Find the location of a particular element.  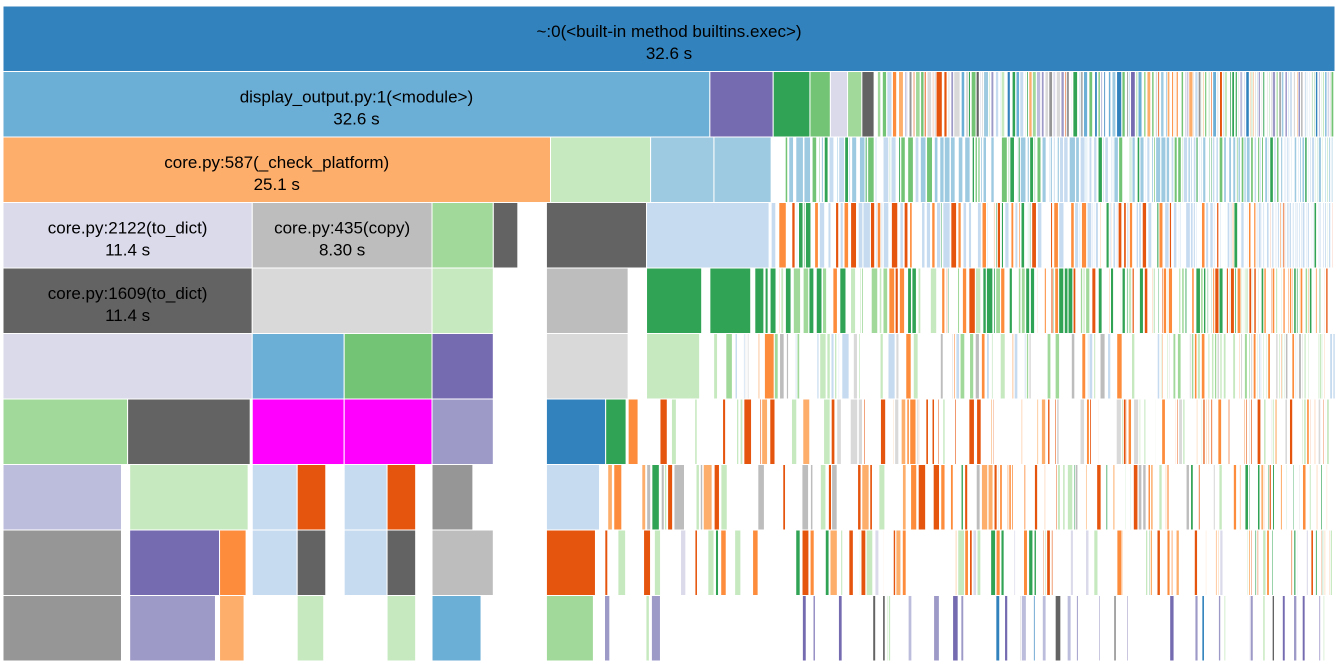

flame-node-r6-lilac is located at coordinates (462, 431).